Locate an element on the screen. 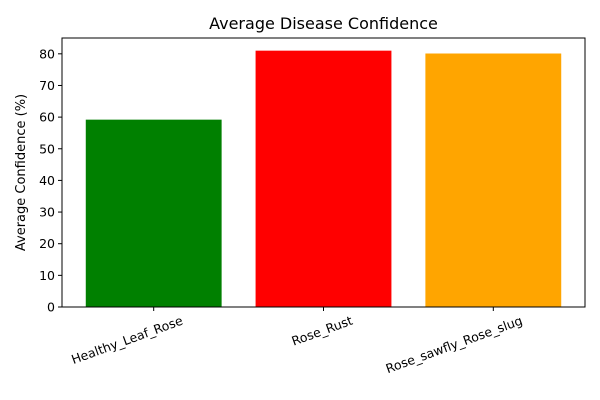 The height and width of the screenshot is (400, 600). y-axis-label: Average Confidence (%) is located at coordinates (21, 172).